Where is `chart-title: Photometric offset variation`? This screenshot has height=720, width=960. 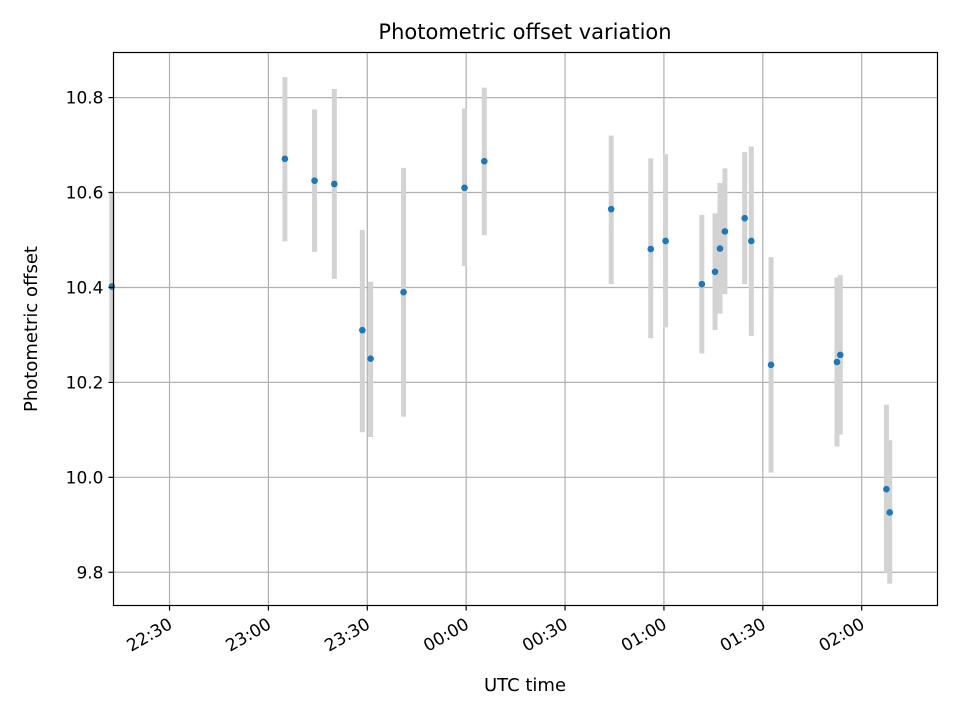
chart-title: Photometric offset variation is located at coordinates (524, 32).